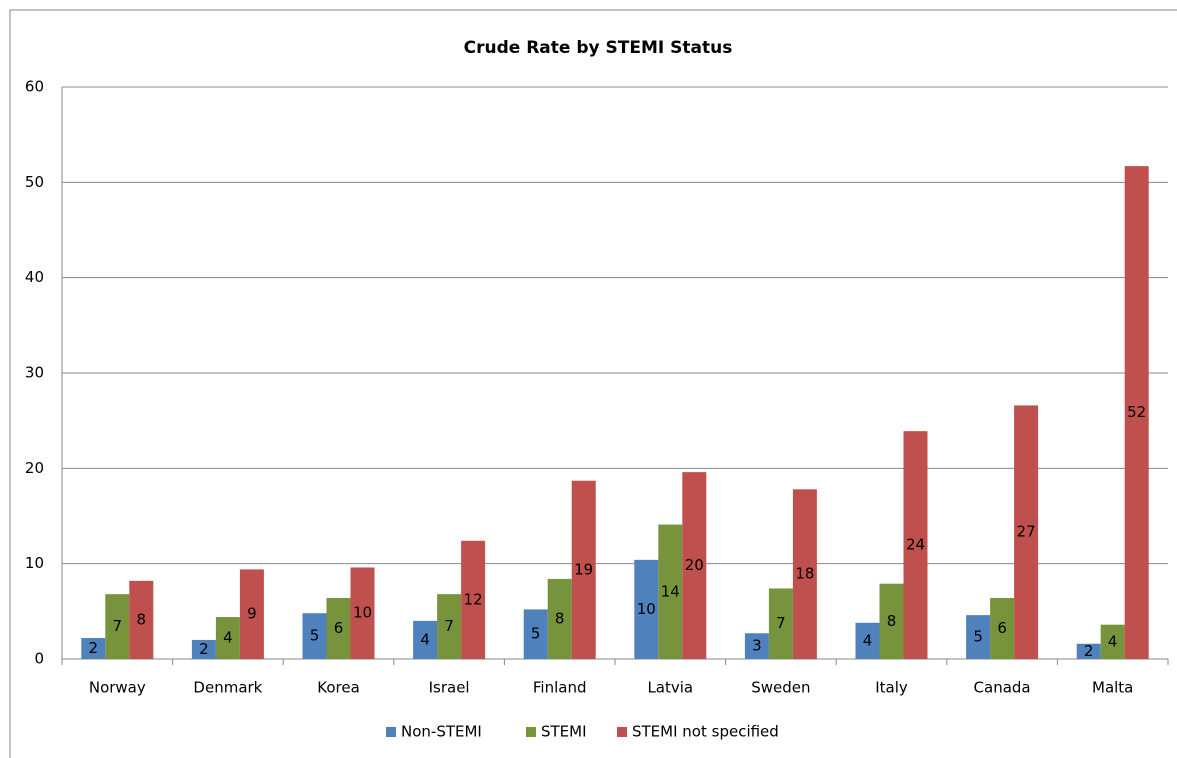  I want to click on y-tick-label: 60, so click(34, 87).